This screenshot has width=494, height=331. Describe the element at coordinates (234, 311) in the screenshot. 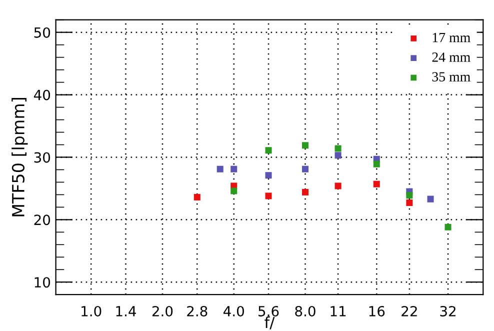

I see `x-tick-label: 4.0` at that location.